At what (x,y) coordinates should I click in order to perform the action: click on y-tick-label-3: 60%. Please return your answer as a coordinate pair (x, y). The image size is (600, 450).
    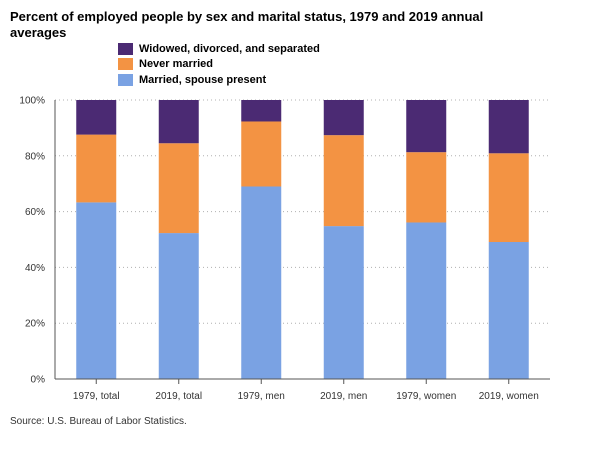
    Looking at the image, I should click on (35, 212).